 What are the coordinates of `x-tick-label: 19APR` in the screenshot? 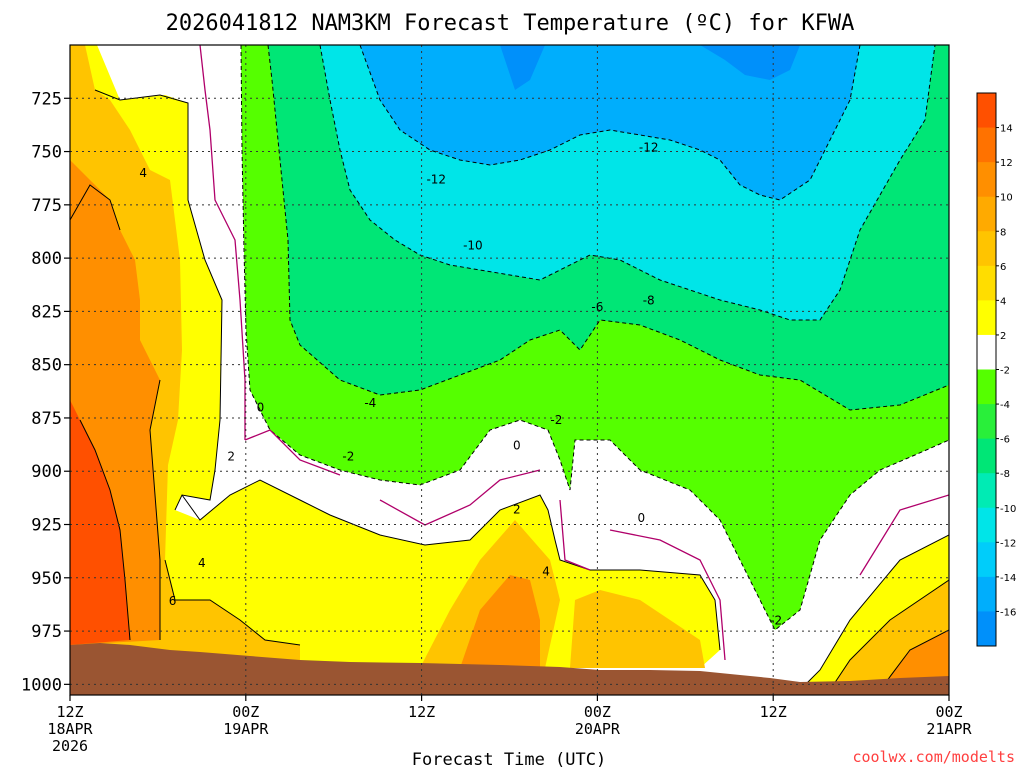 It's located at (246, 729).